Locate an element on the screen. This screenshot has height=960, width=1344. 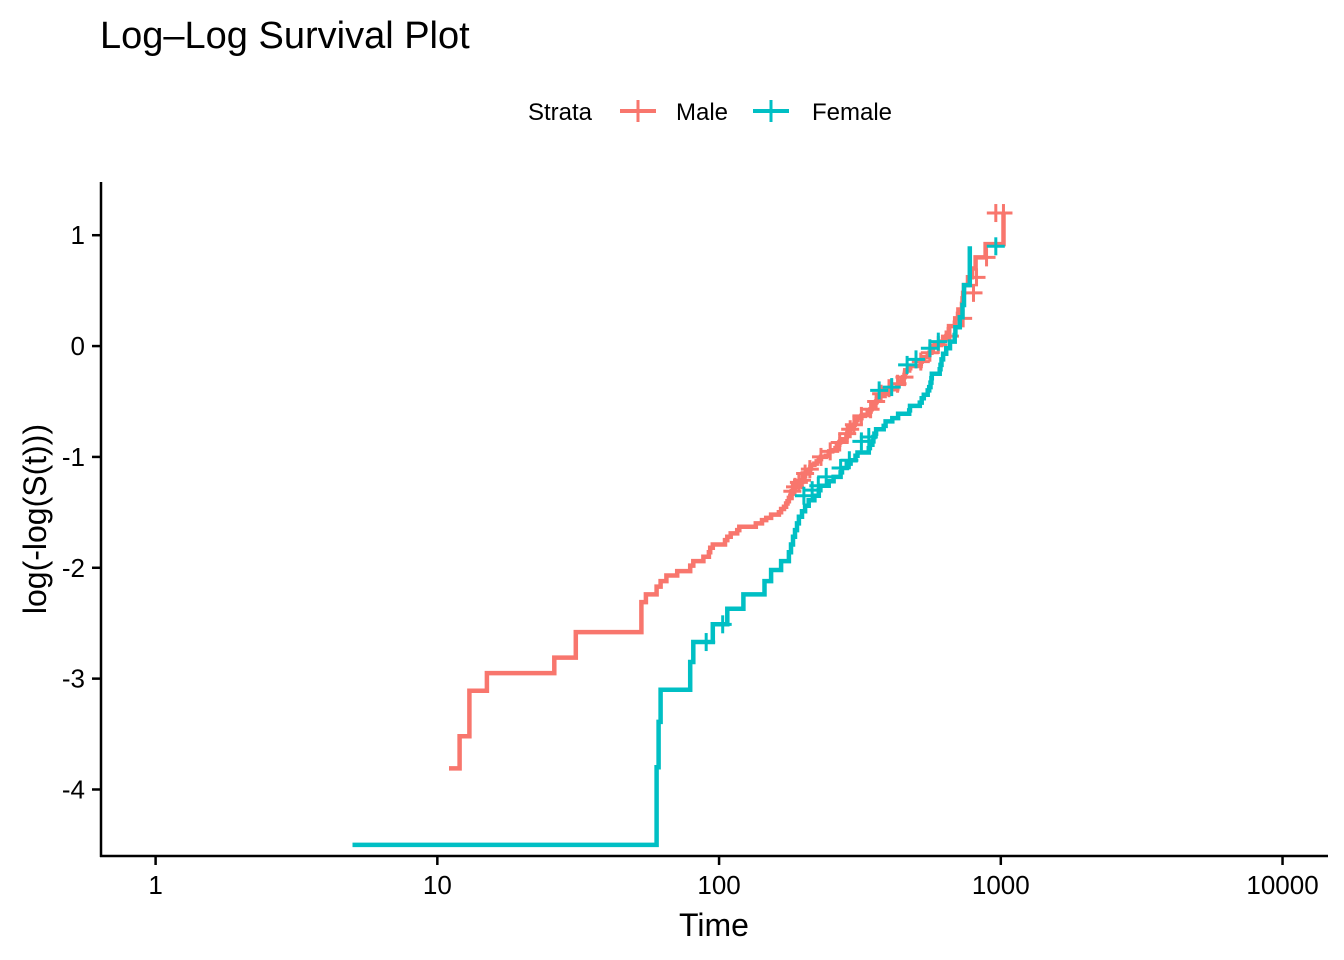
x-tick-label: 10000 is located at coordinates (1282, 885).